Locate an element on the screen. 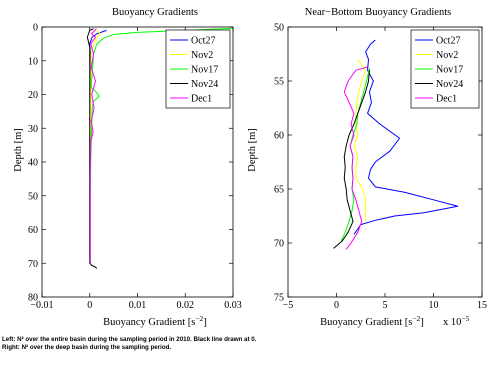 This screenshot has height=372, width=487. left-series-nov24 is located at coordinates (92, 148).